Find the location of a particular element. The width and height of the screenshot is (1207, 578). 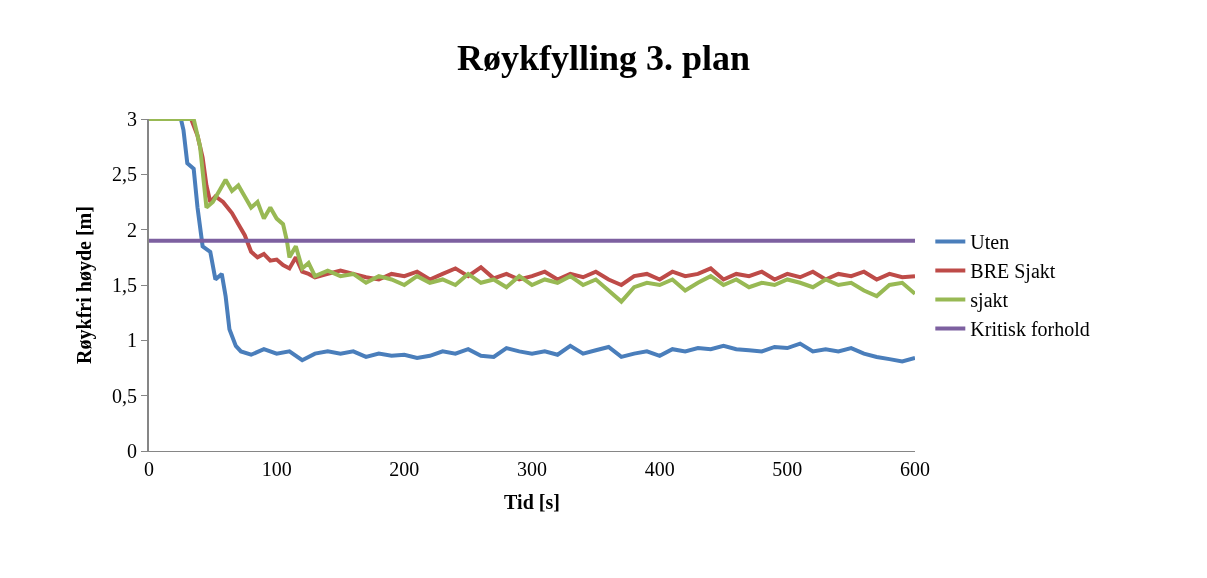

x-tick-label: 0 is located at coordinates (149, 469).